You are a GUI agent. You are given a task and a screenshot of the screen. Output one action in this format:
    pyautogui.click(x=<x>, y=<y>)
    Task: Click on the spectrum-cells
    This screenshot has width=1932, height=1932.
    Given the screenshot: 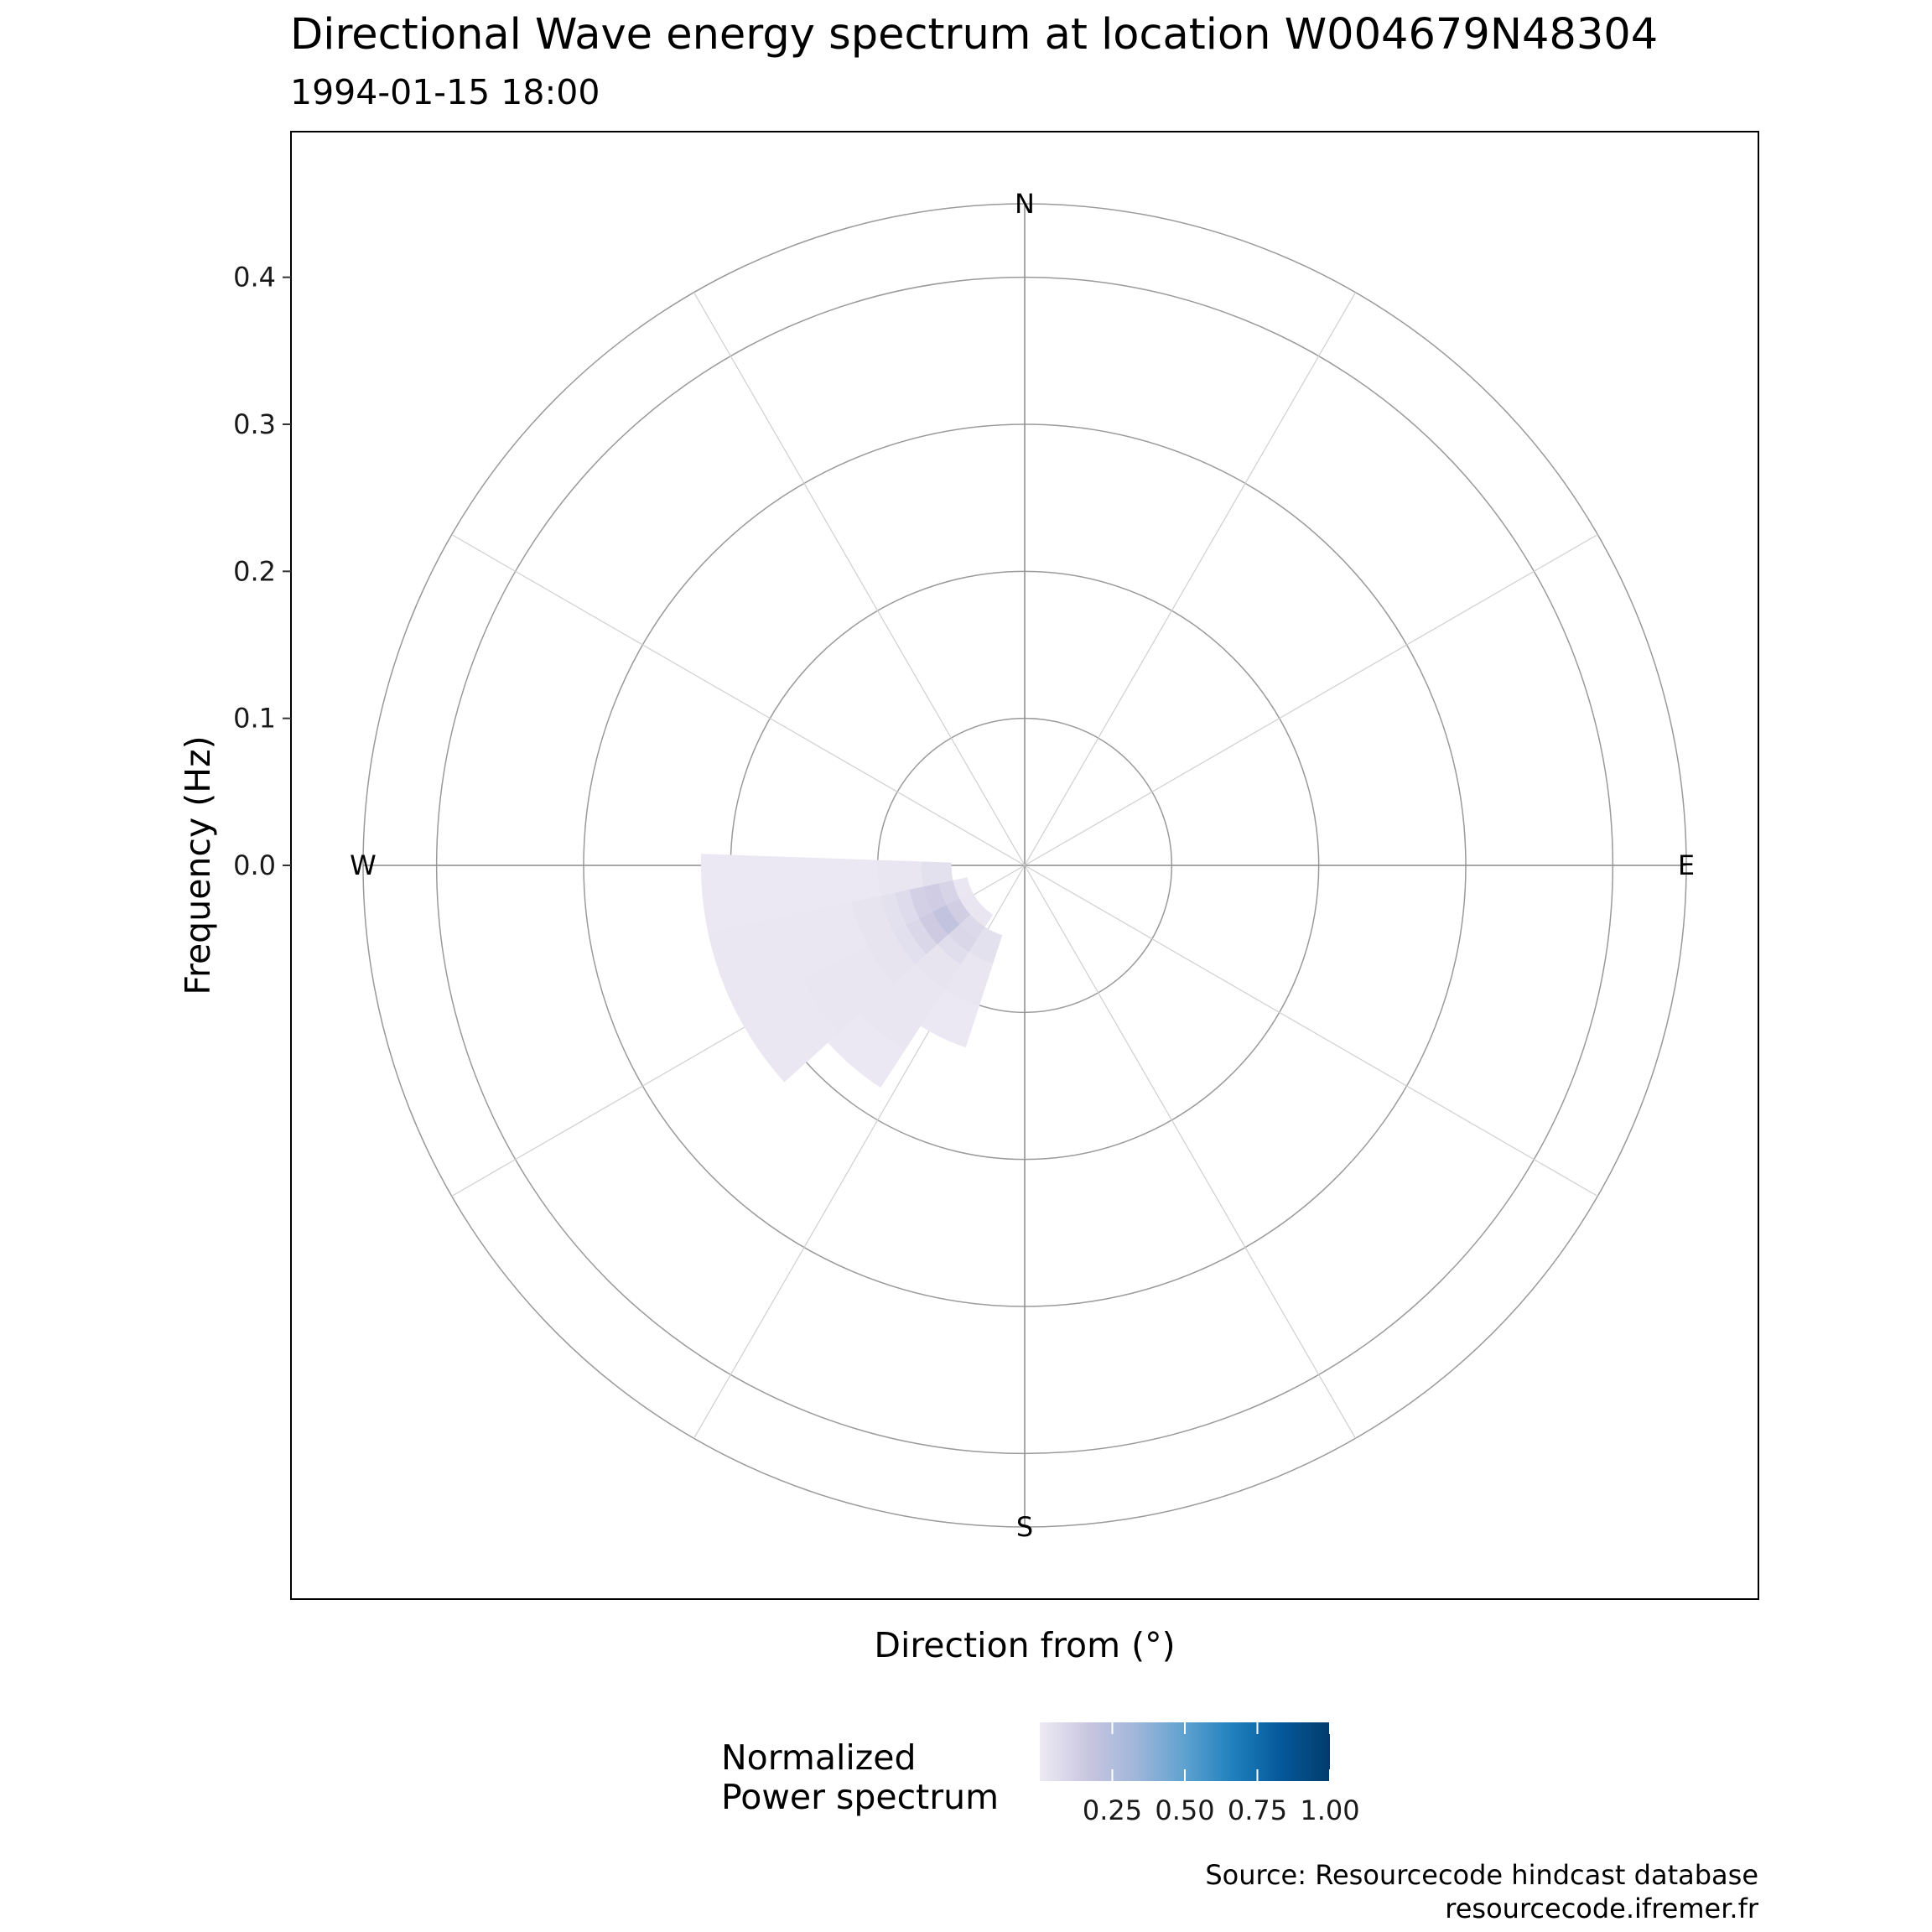 What is the action you would take?
    pyautogui.click(x=851, y=971)
    